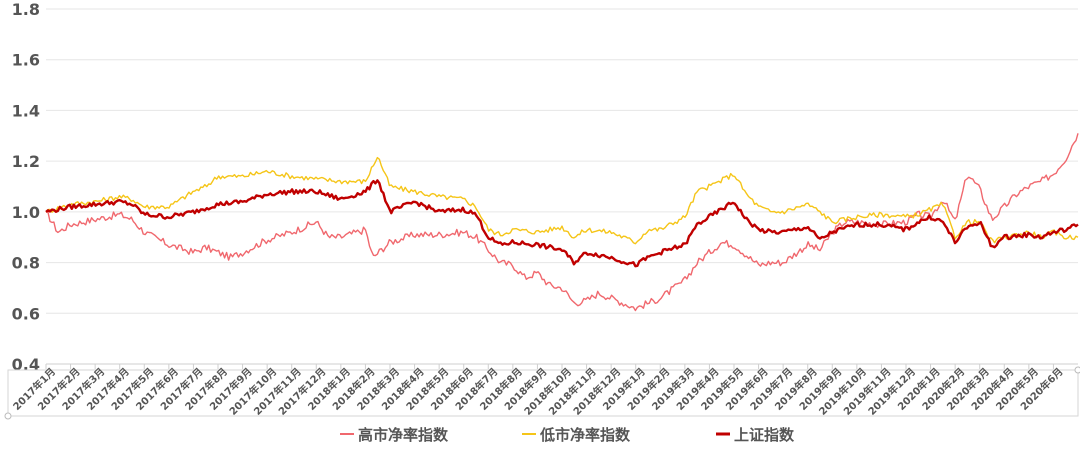 This screenshot has height=453, width=1080. I want to click on y-tick-label: 0.8, so click(26, 263).